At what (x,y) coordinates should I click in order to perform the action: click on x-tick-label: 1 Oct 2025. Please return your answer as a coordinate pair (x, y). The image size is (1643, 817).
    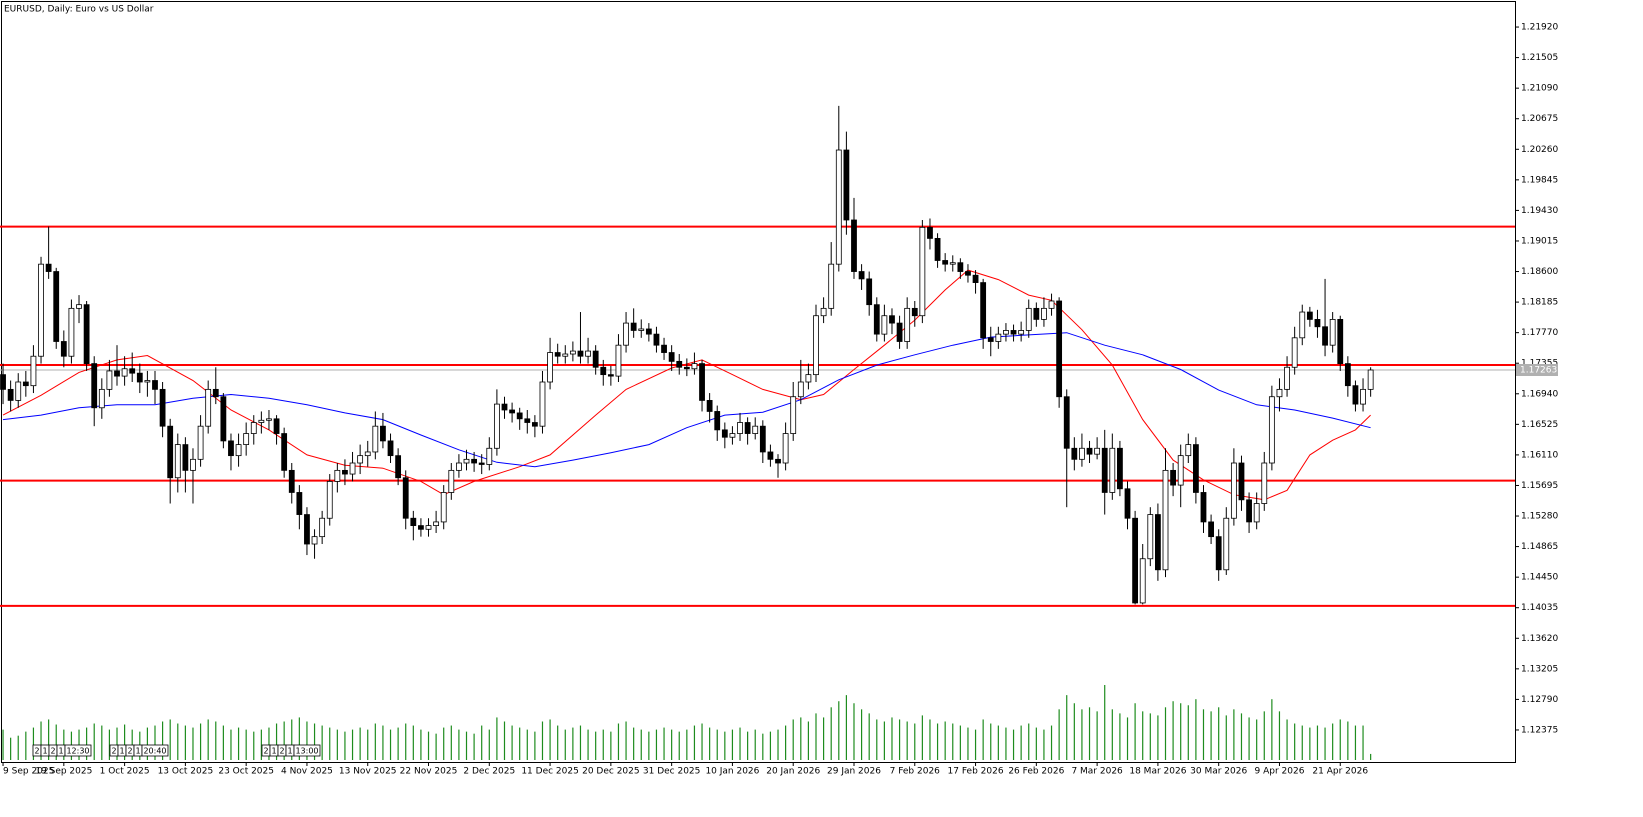
    Looking at the image, I should click on (125, 772).